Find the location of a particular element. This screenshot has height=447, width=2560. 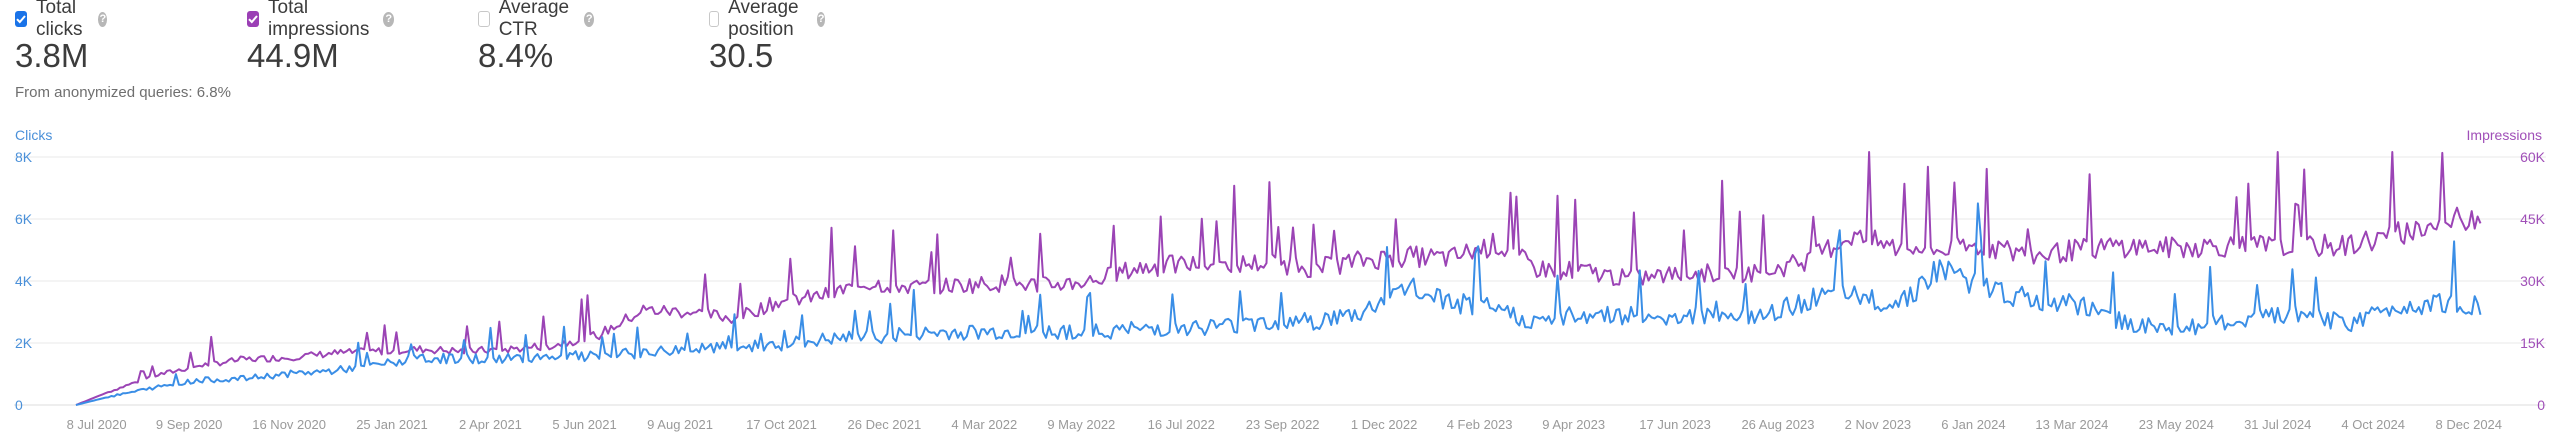

total-clicks-checkbox is located at coordinates (21, 19).